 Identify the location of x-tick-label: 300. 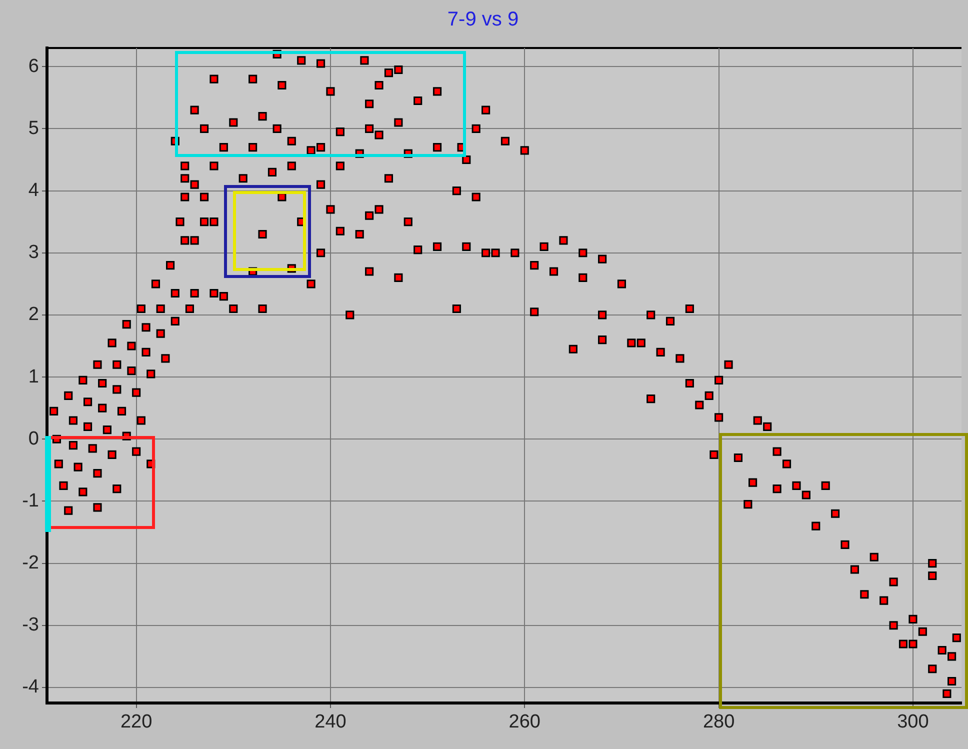
(913, 722).